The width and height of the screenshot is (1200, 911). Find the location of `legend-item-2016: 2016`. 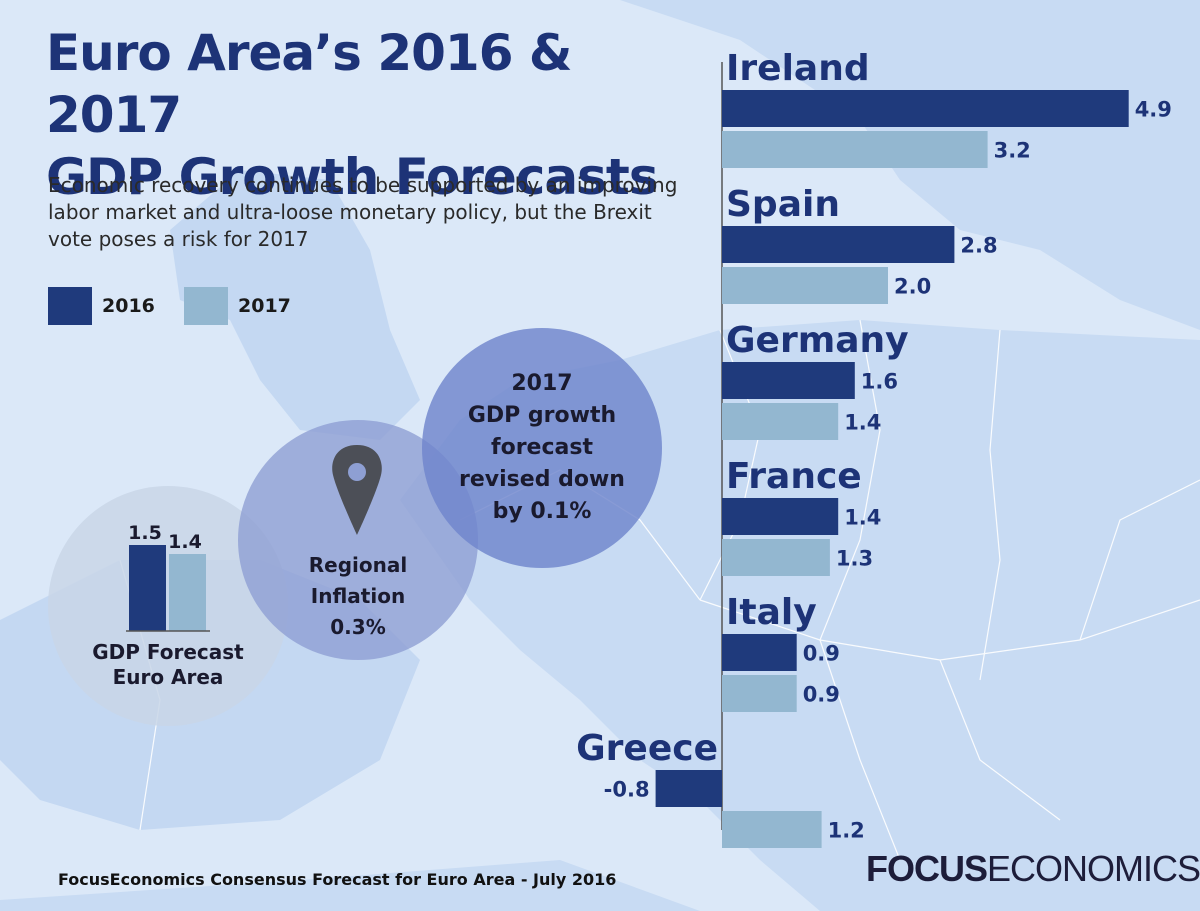

legend-item-2016: 2016 is located at coordinates (101, 306).